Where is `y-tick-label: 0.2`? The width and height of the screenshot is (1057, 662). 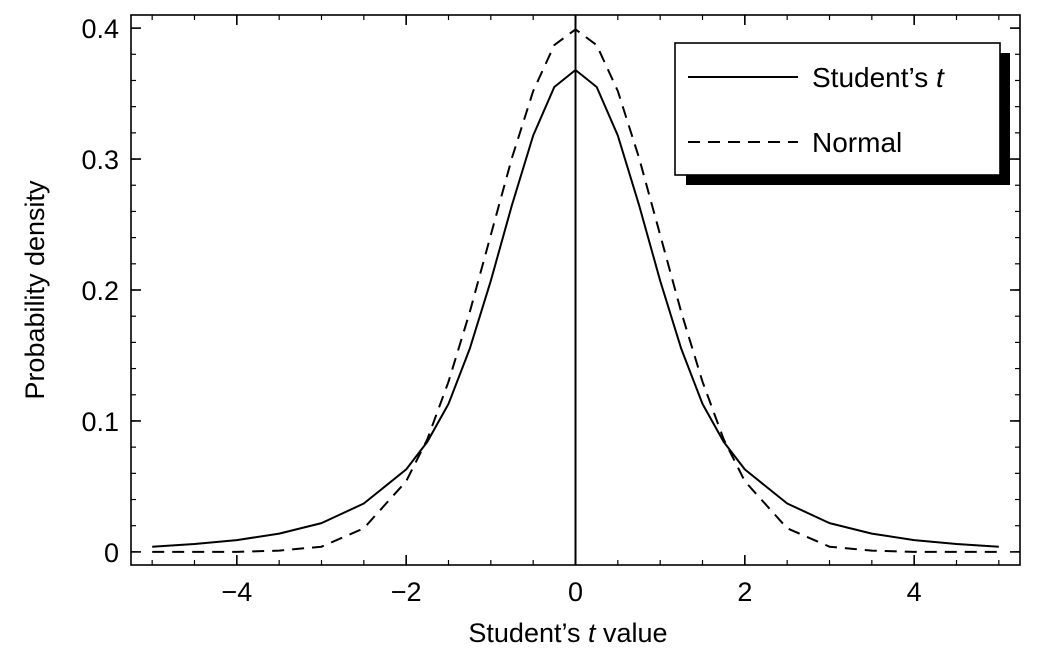 y-tick-label: 0.2 is located at coordinates (100, 291).